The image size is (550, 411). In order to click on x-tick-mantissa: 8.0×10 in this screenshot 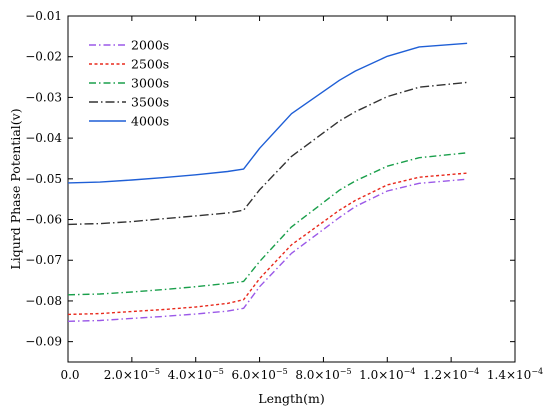, I will do `click(317, 375)`.